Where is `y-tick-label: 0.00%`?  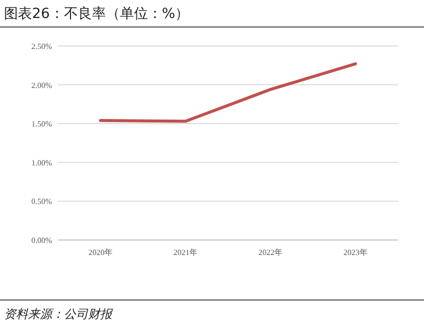 y-tick-label: 0.00% is located at coordinates (41, 240).